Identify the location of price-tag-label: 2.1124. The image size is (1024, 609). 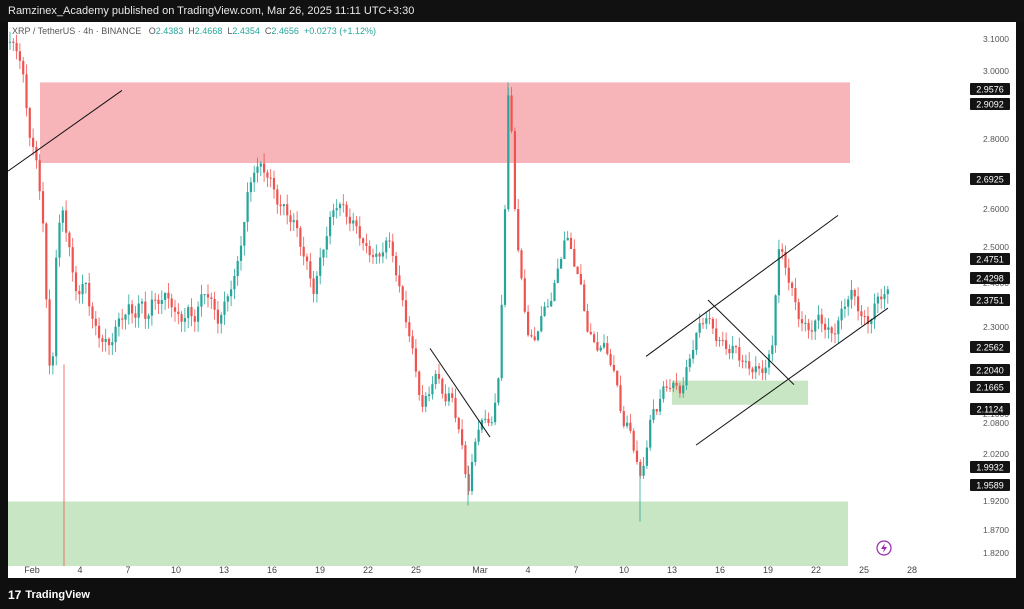
(990, 410).